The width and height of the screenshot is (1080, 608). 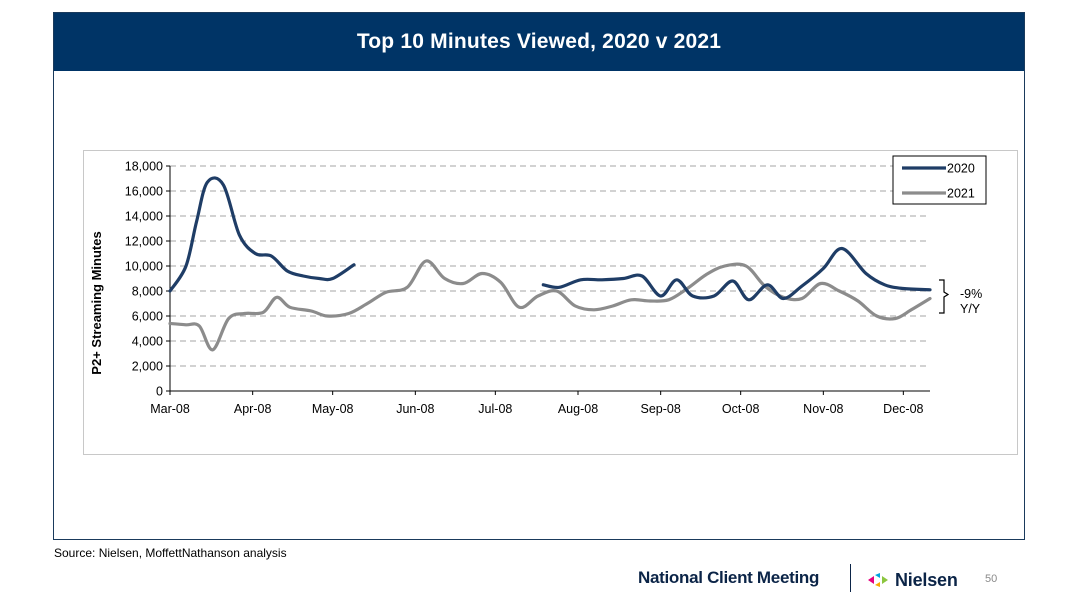 What do you see at coordinates (159, 392) in the screenshot?
I see `y-tick-label: 0` at bounding box center [159, 392].